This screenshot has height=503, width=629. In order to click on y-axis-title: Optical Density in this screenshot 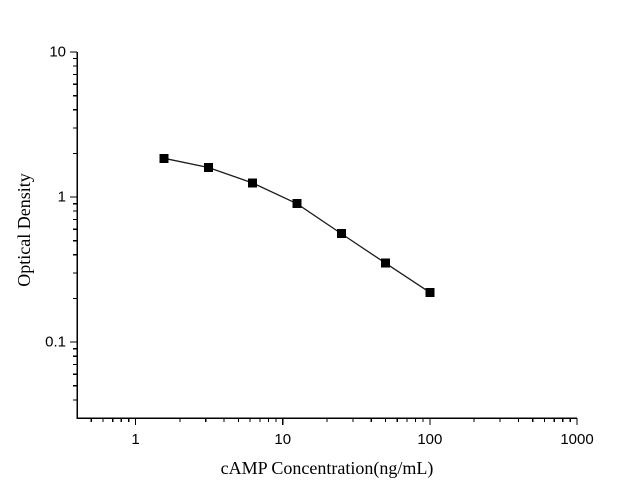, I will do `click(24, 229)`.